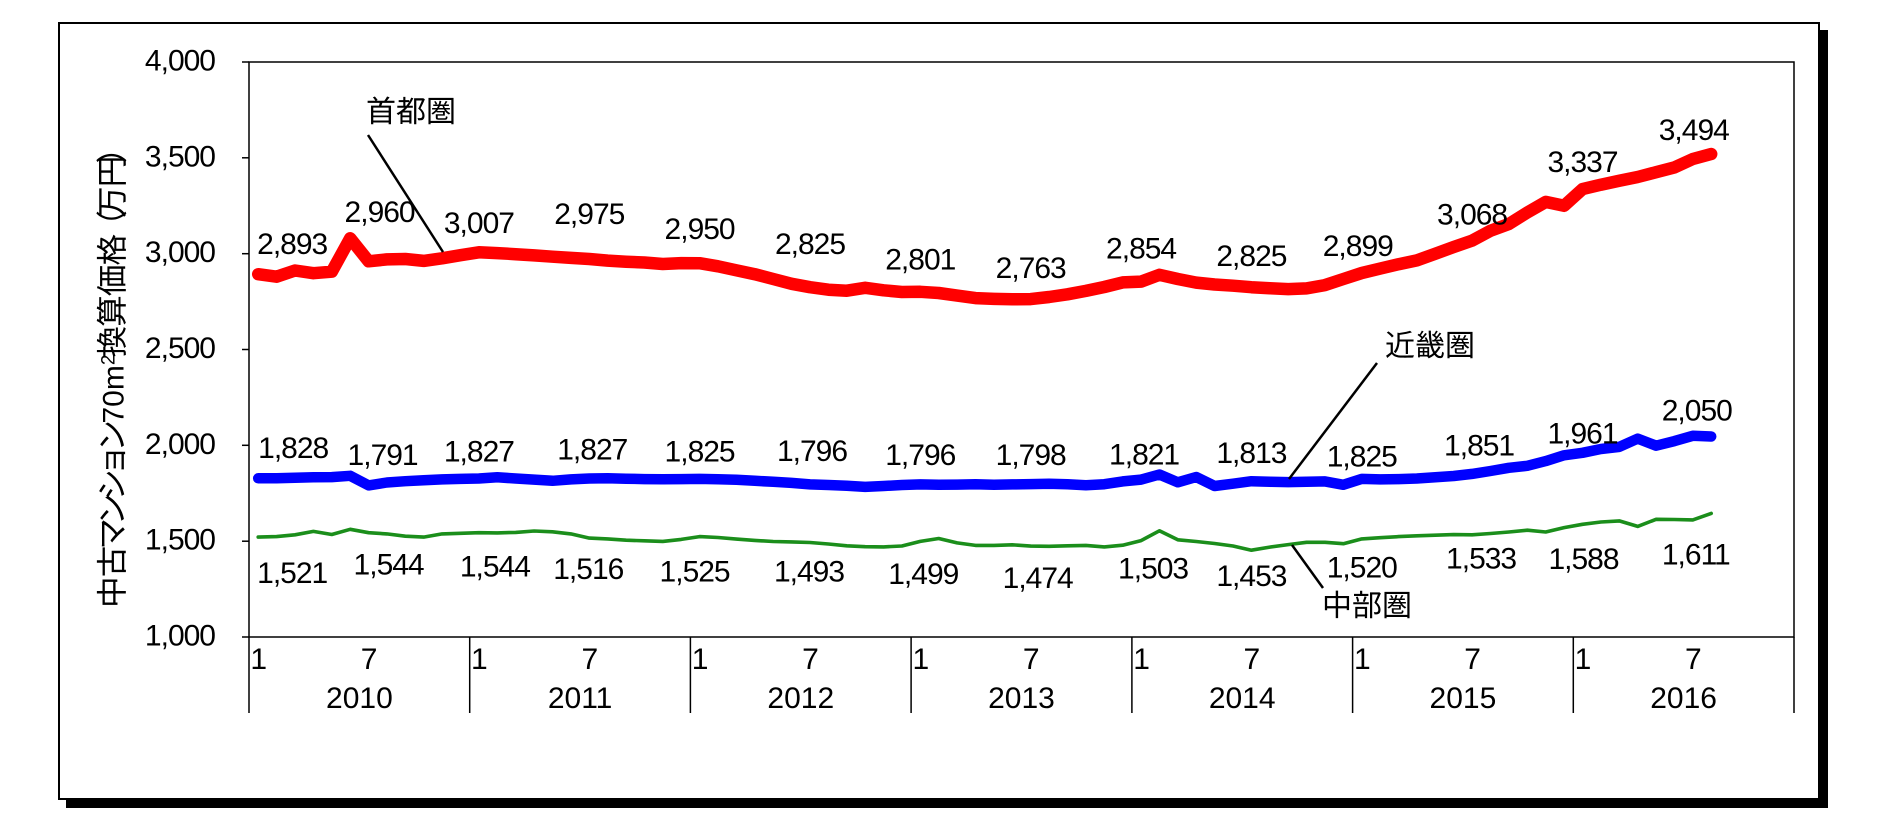  Describe the element at coordinates (1038, 578) in the screenshot. I see `svg-text: 1,474` at that location.